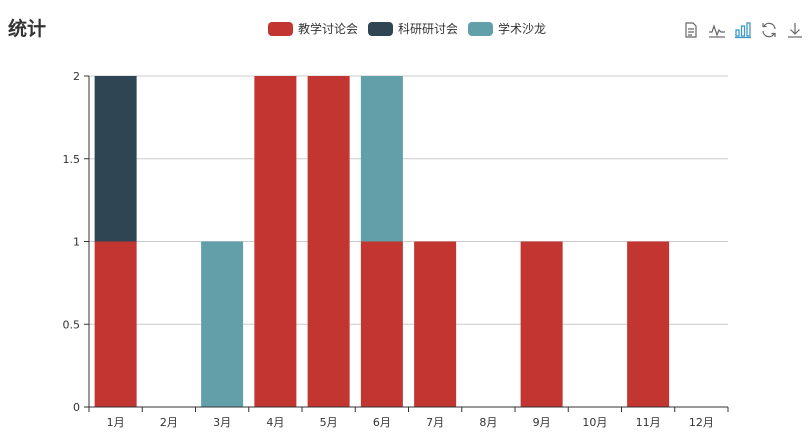 The width and height of the screenshot is (811, 445). Describe the element at coordinates (743, 30) in the screenshot. I see `bar-chart-icon` at that location.